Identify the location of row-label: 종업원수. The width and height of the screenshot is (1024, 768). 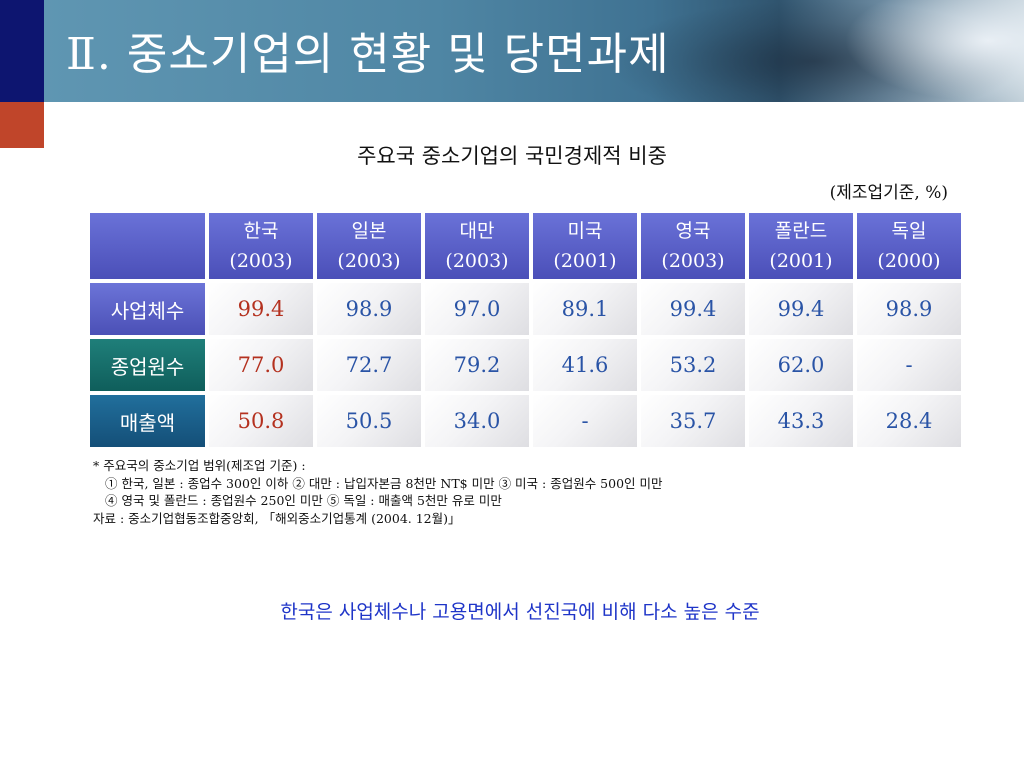
(147, 365).